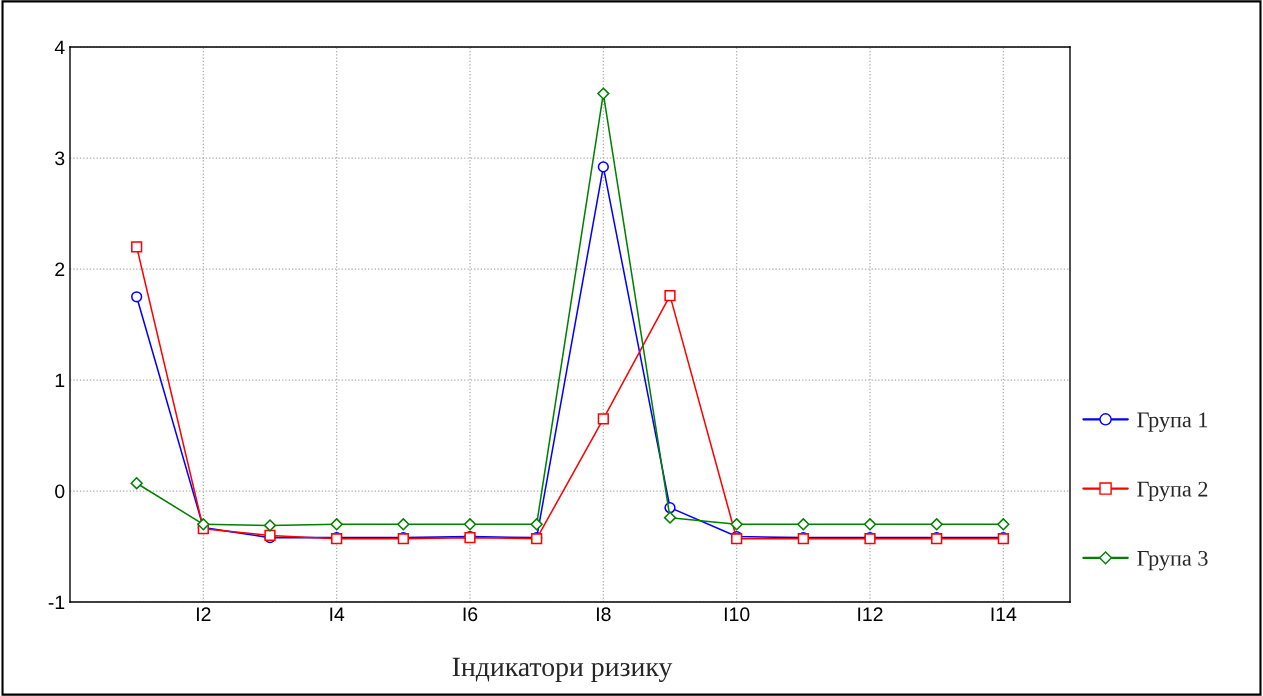 This screenshot has height=696, width=1263. What do you see at coordinates (1172, 491) in the screenshot?
I see `legend-label: Група 2` at bounding box center [1172, 491].